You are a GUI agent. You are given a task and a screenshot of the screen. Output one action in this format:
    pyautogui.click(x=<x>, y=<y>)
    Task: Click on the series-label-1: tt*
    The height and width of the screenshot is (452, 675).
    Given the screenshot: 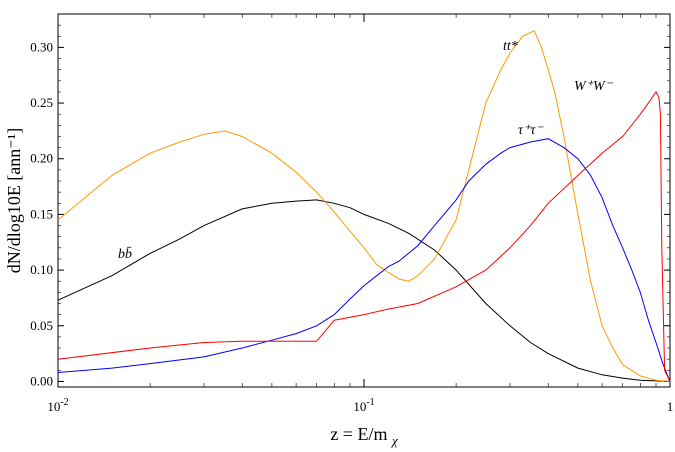 What is the action you would take?
    pyautogui.click(x=510, y=46)
    